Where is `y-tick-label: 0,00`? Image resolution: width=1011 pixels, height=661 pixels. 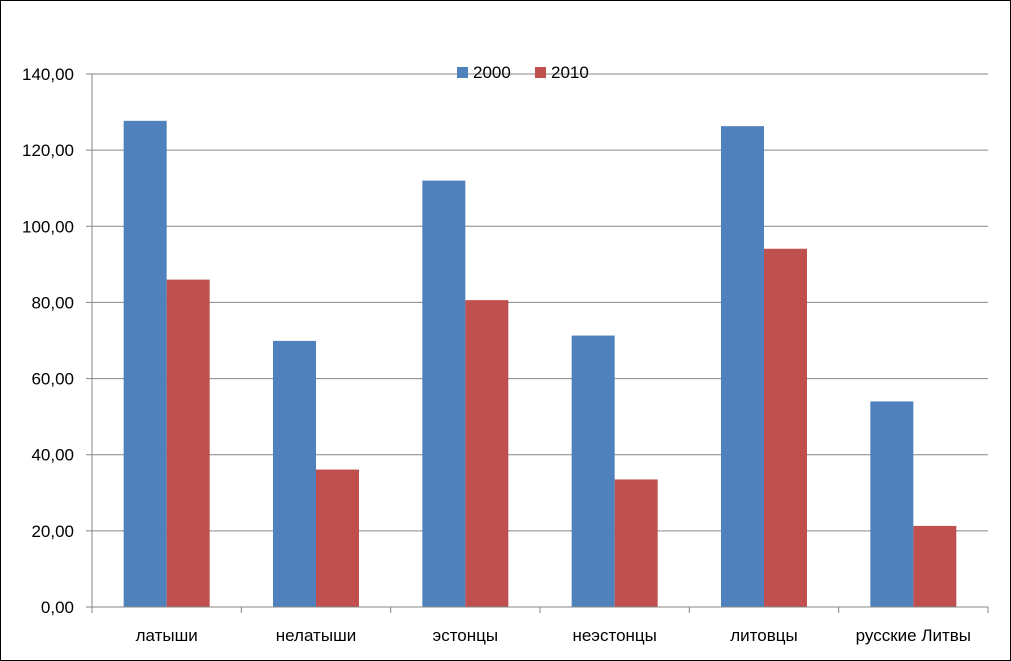
y-tick-label: 0,00 is located at coordinates (57, 607).